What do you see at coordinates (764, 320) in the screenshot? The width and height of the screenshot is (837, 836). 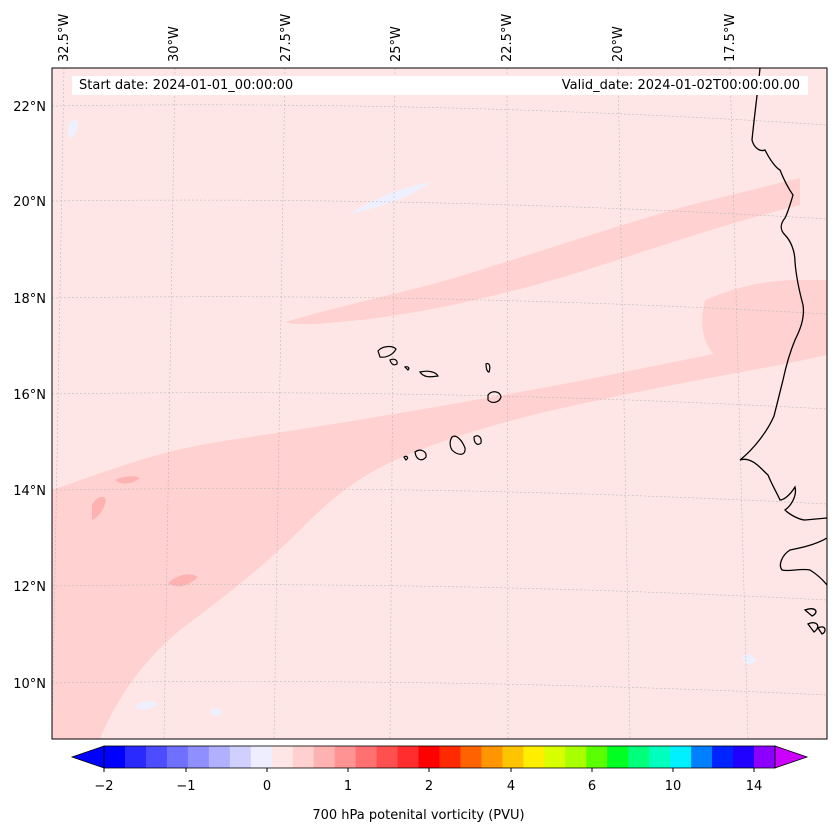 I see `pv-band-eastern` at bounding box center [764, 320].